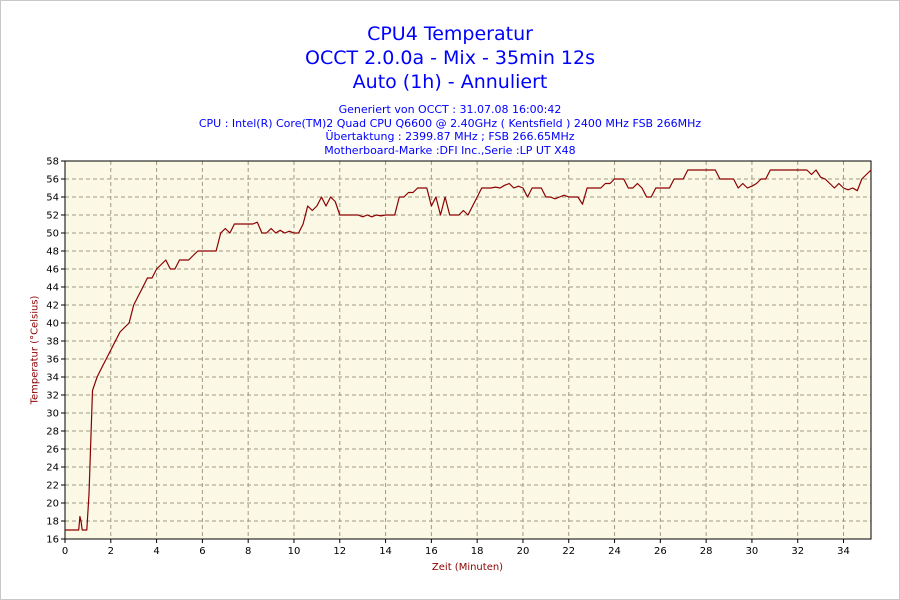 The height and width of the screenshot is (600, 900). Describe the element at coordinates (52, 198) in the screenshot. I see `y-tick-label: 54` at that location.